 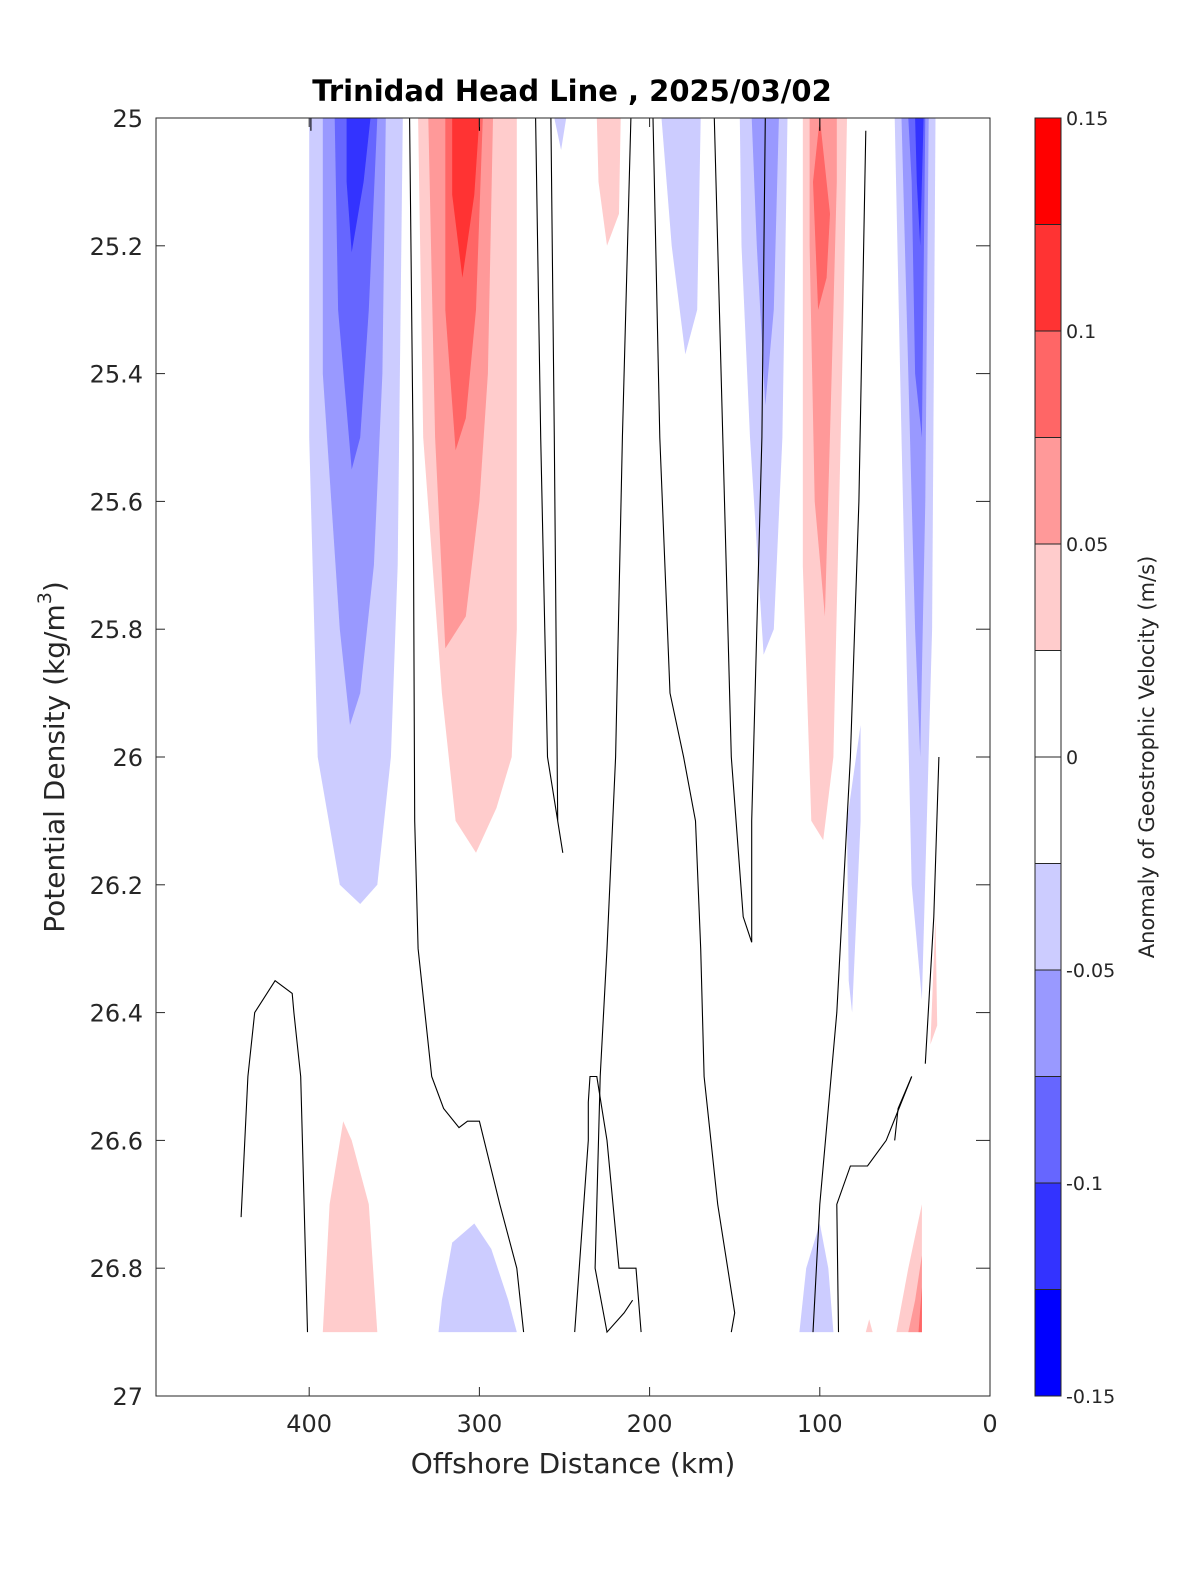 What do you see at coordinates (116, 1141) in the screenshot?
I see `y-tick-label: 26.6` at bounding box center [116, 1141].